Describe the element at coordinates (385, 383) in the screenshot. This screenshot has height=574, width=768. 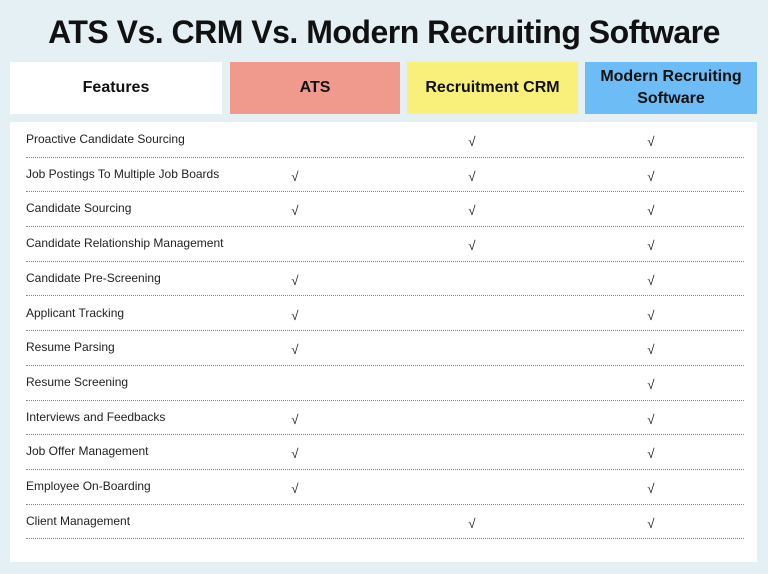
I see `table-row: Resume Screening √` at that location.